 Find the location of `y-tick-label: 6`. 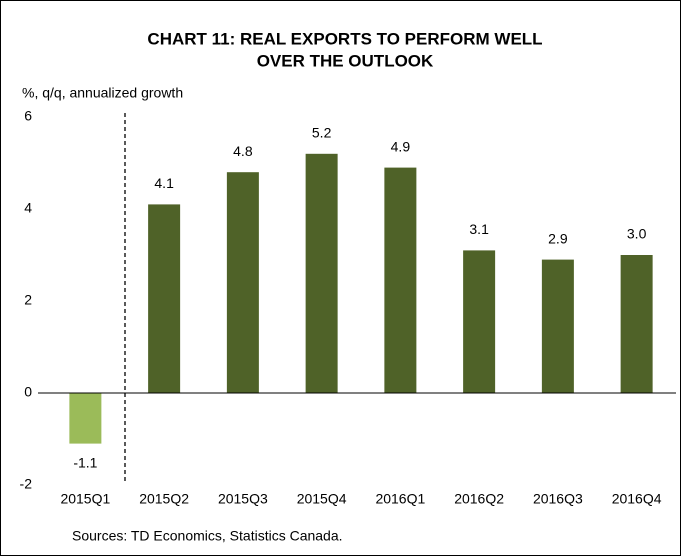

y-tick-label: 6 is located at coordinates (28, 116).